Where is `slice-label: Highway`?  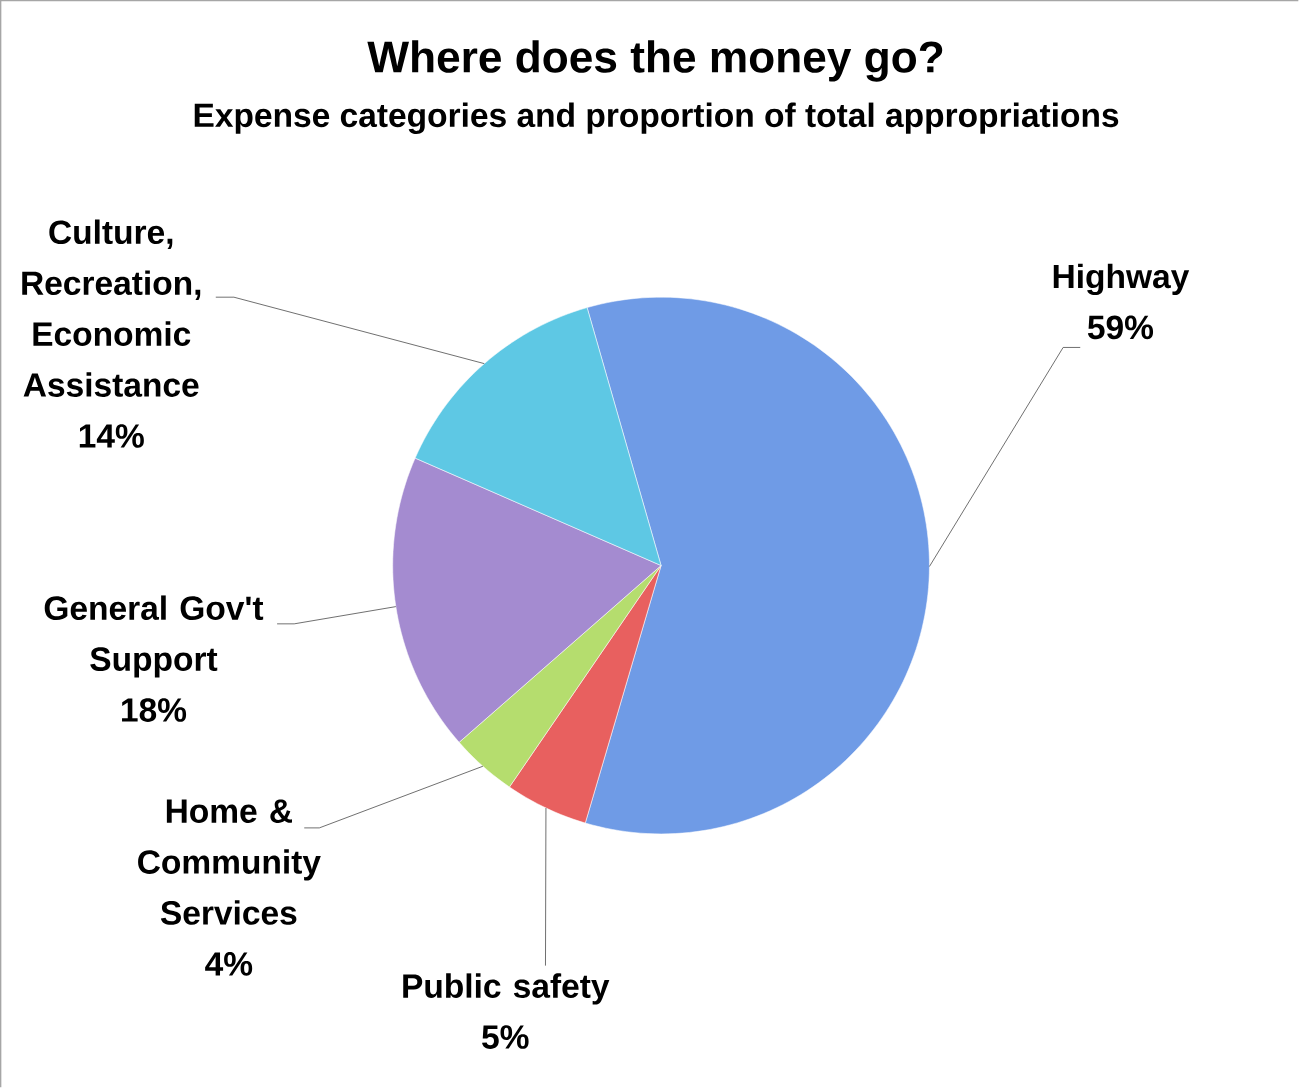
slice-label: Highway is located at coordinates (1121, 279).